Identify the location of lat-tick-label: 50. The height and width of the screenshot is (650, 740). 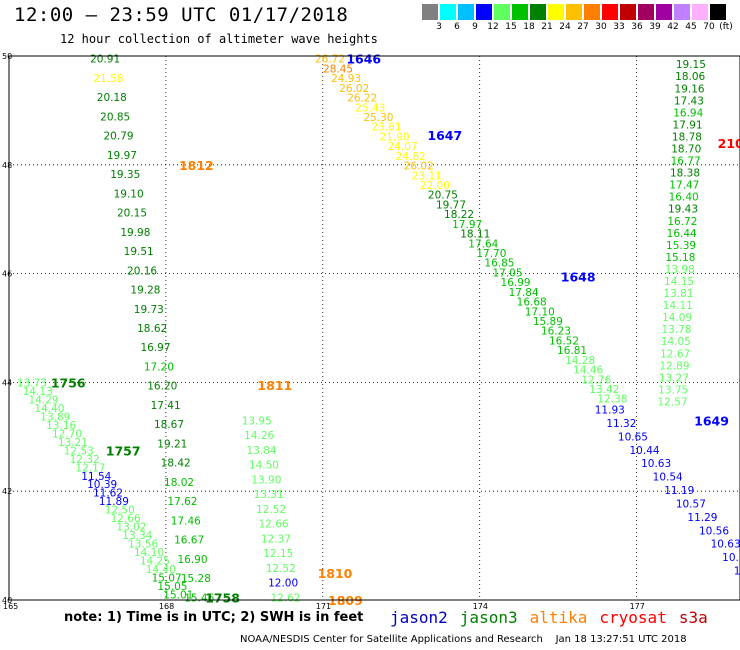
(7, 56).